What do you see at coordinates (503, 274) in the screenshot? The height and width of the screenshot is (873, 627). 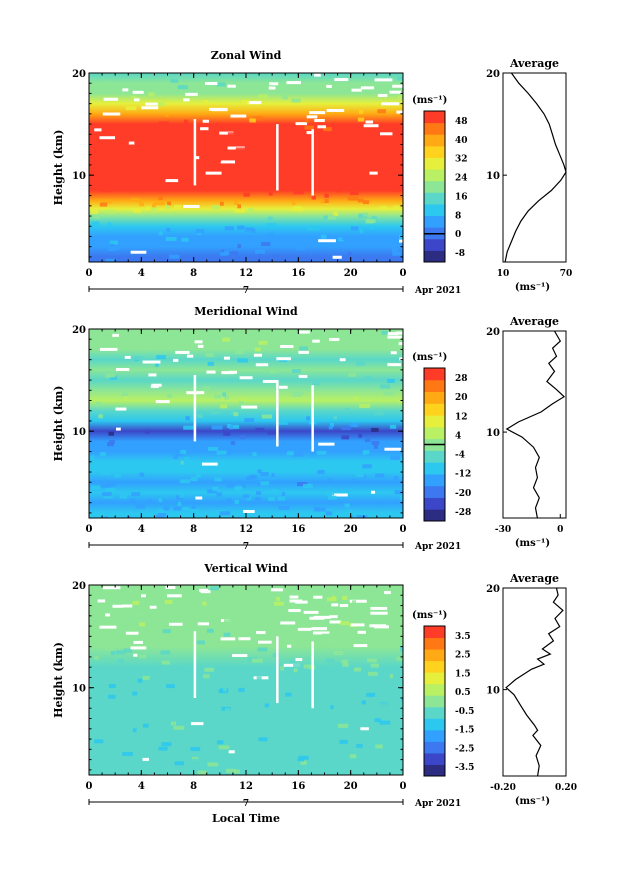 I see `average-x-tick-label: 10` at bounding box center [503, 274].